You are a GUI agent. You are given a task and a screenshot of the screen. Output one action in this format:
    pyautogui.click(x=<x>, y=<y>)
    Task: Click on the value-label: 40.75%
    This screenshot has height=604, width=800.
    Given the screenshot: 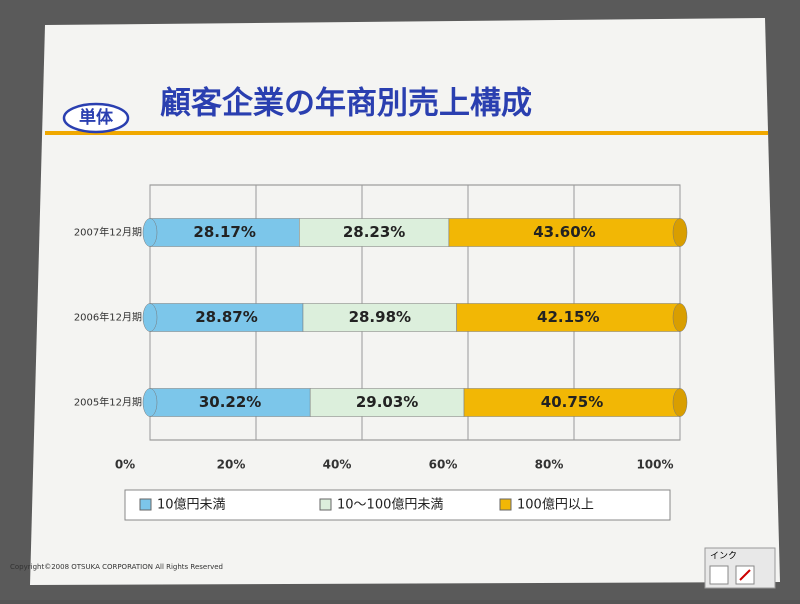 What is the action you would take?
    pyautogui.click(x=572, y=402)
    